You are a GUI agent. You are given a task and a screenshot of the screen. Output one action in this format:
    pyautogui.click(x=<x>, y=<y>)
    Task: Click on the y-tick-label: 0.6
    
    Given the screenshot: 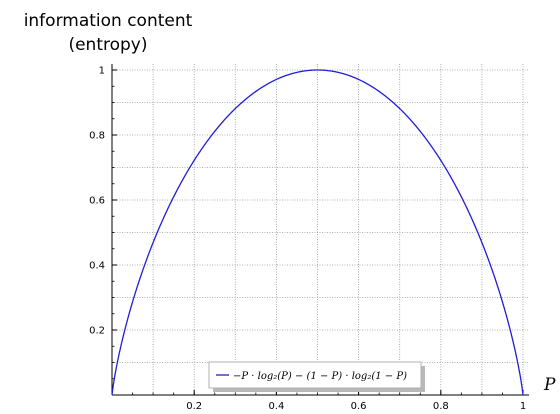 What is the action you would take?
    pyautogui.click(x=97, y=201)
    